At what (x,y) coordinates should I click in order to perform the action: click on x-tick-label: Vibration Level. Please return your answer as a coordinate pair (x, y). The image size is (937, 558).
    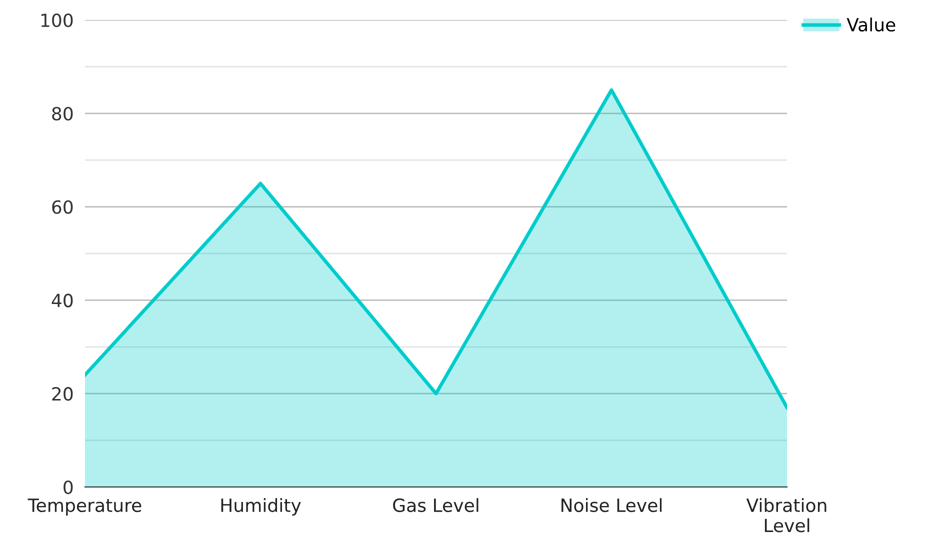
    Looking at the image, I should click on (786, 515).